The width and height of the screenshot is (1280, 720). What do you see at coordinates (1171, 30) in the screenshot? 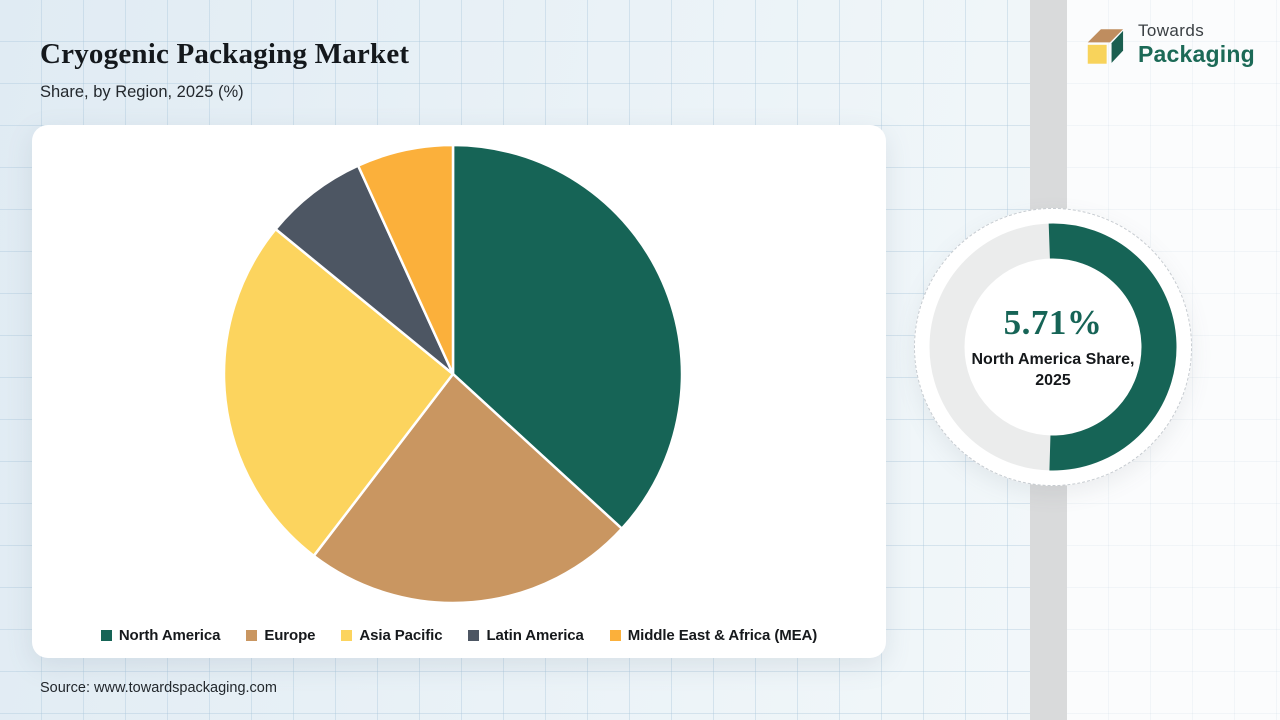
I see `logo-text-towards: Towards` at bounding box center [1171, 30].